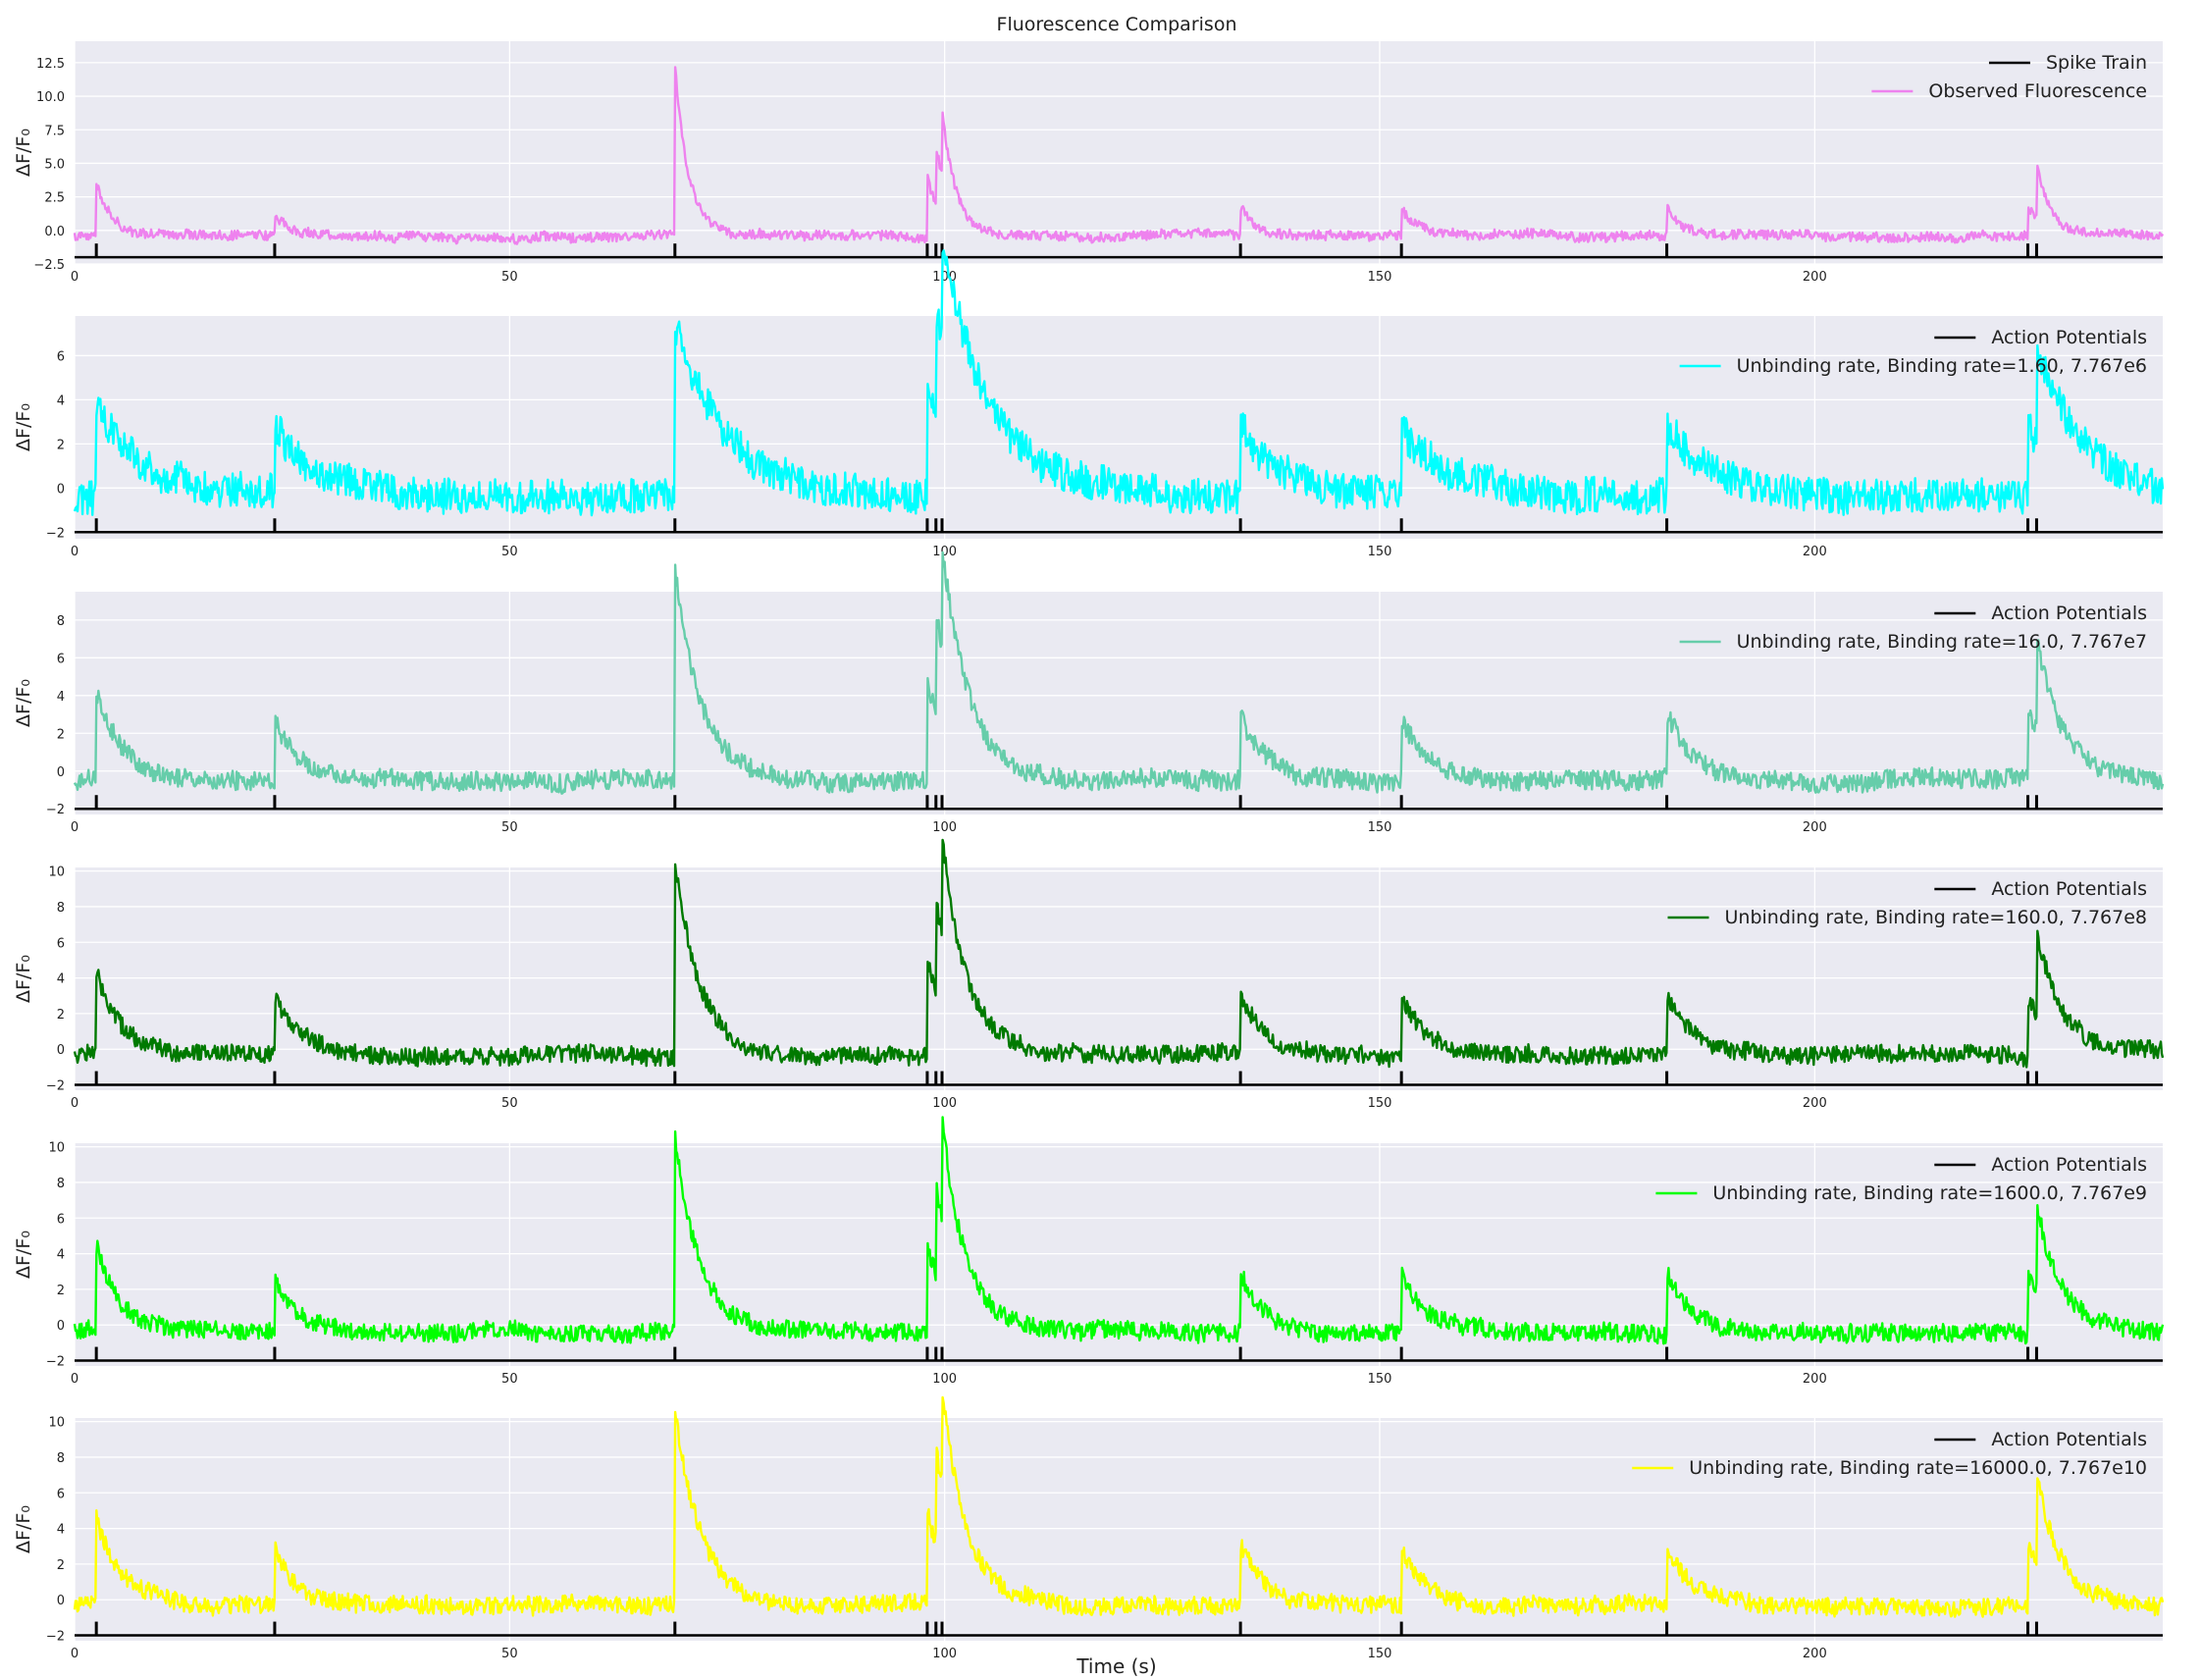 This screenshot has height=1680, width=2202. Describe the element at coordinates (2096, 63) in the screenshot. I see `legend-entry-label: Spike Train` at that location.